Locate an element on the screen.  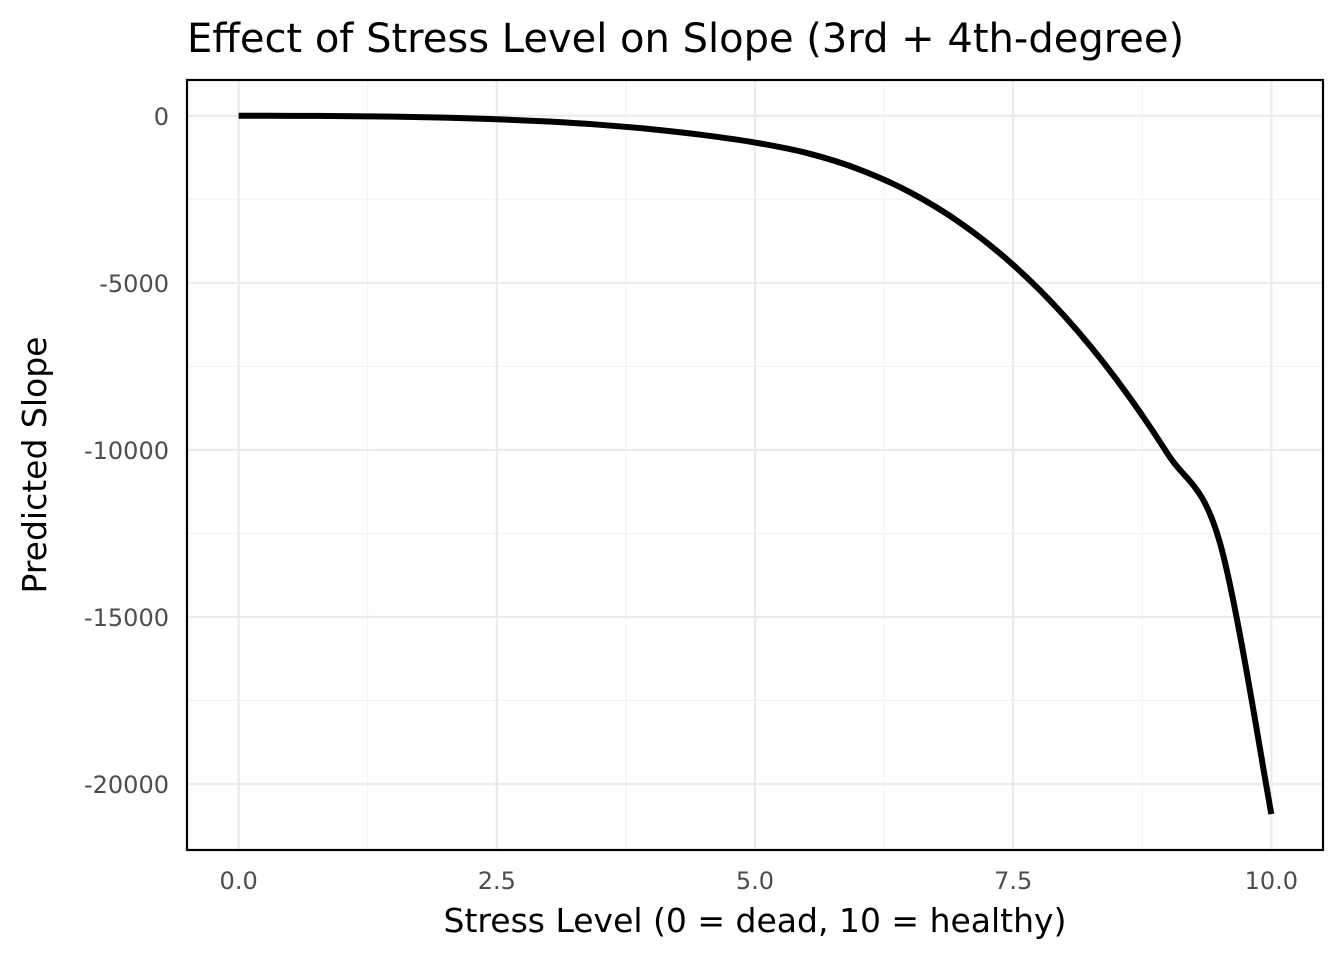
y-tick-label: -10000 is located at coordinates (126, 451).